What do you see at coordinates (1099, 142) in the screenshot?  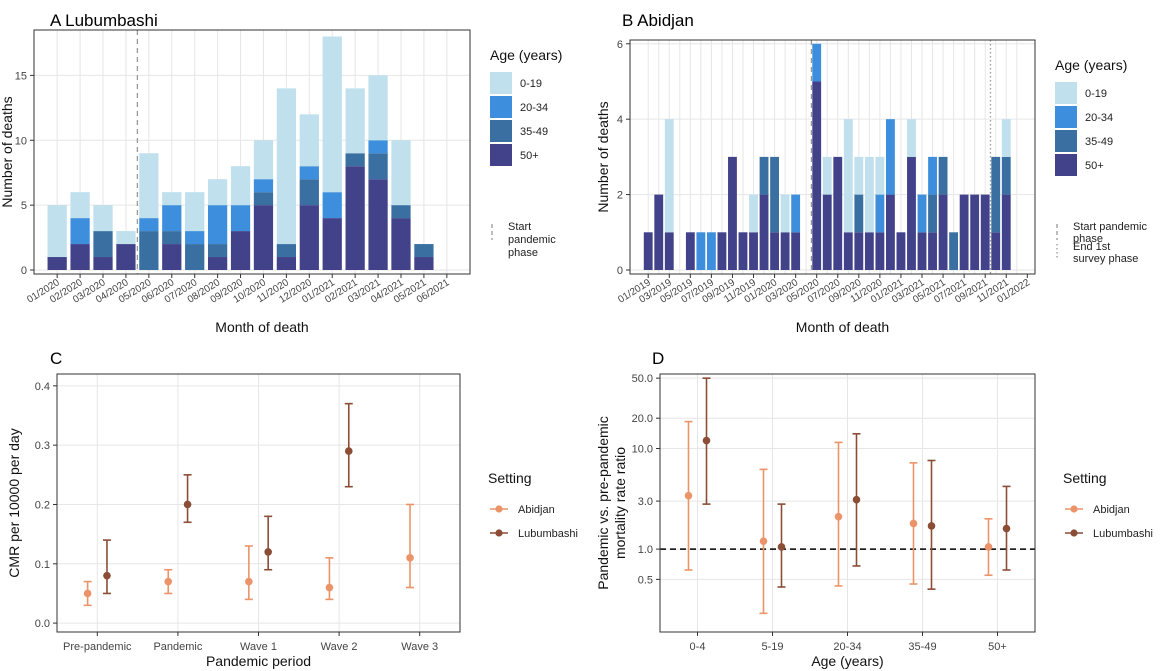 I see `legend-label: 35-49` at bounding box center [1099, 142].